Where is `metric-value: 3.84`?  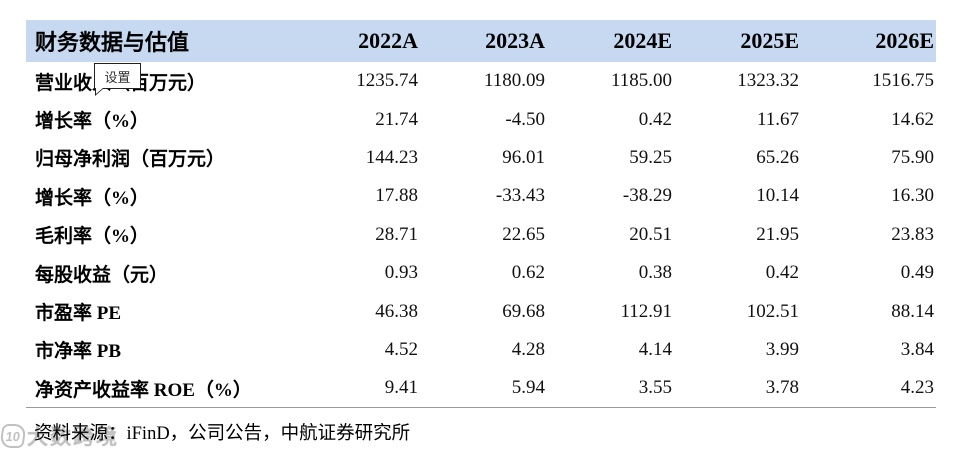
metric-value: 3.84 is located at coordinates (917, 349).